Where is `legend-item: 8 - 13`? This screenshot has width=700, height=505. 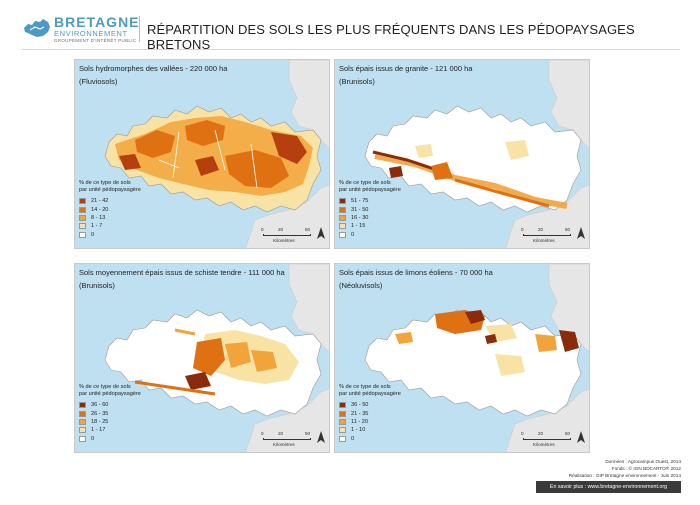 legend-item: 8 - 13 is located at coordinates (139, 218).